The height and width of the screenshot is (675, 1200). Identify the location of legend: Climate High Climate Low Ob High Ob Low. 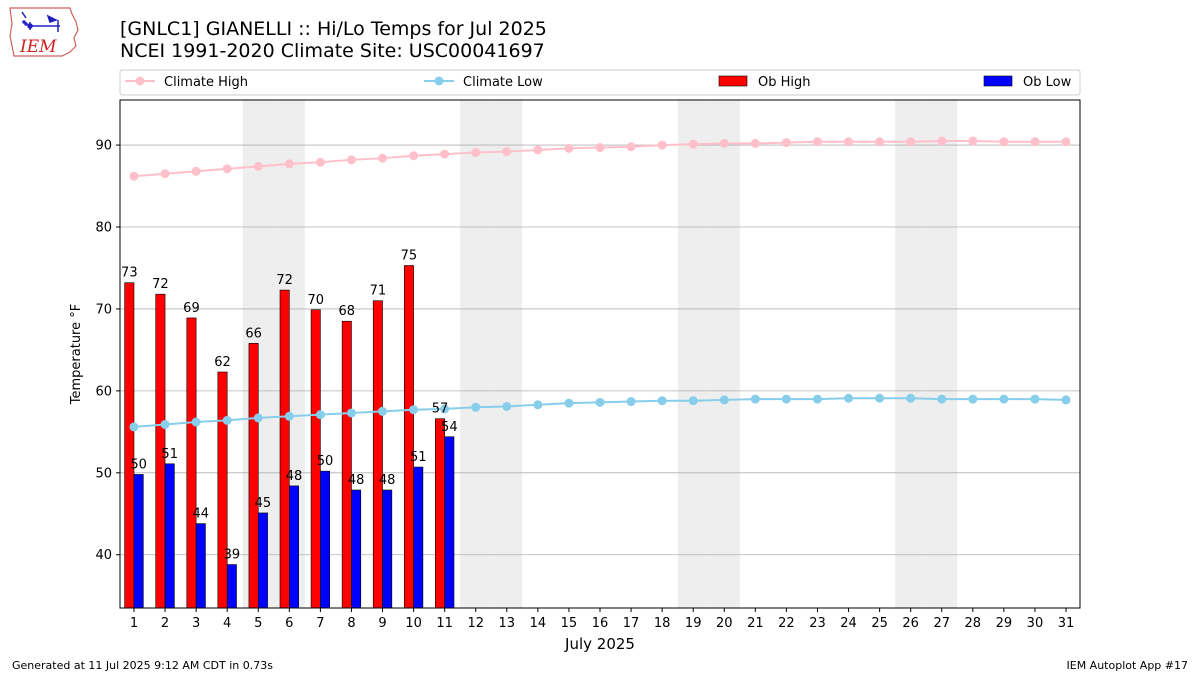
(600, 82).